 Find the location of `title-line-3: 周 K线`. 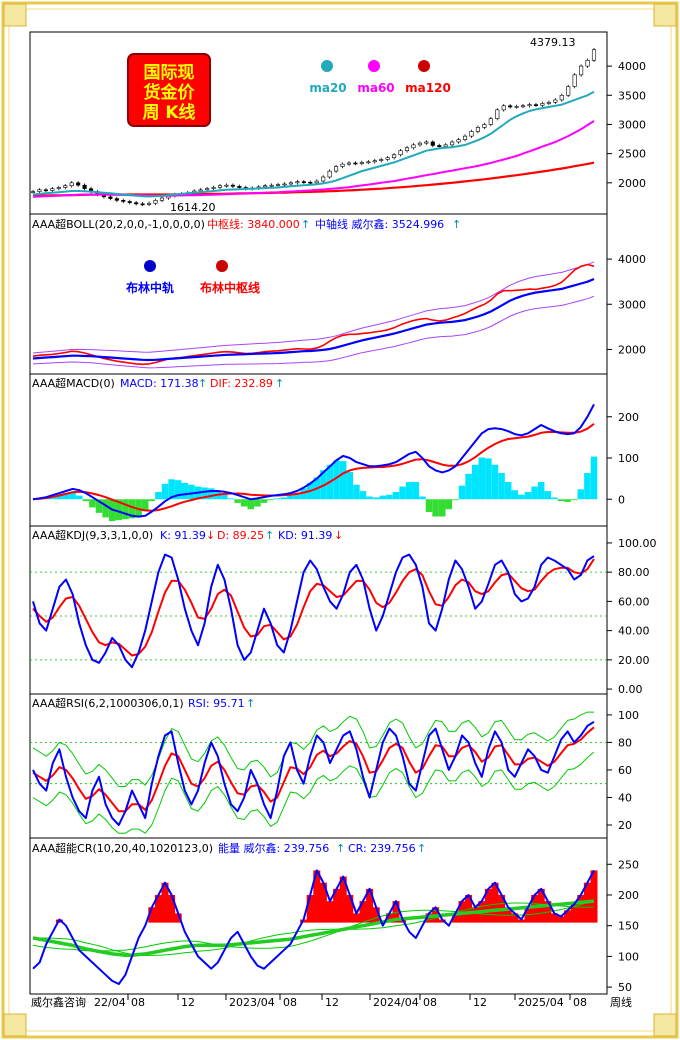

title-line-3: 周 K线 is located at coordinates (168, 112).